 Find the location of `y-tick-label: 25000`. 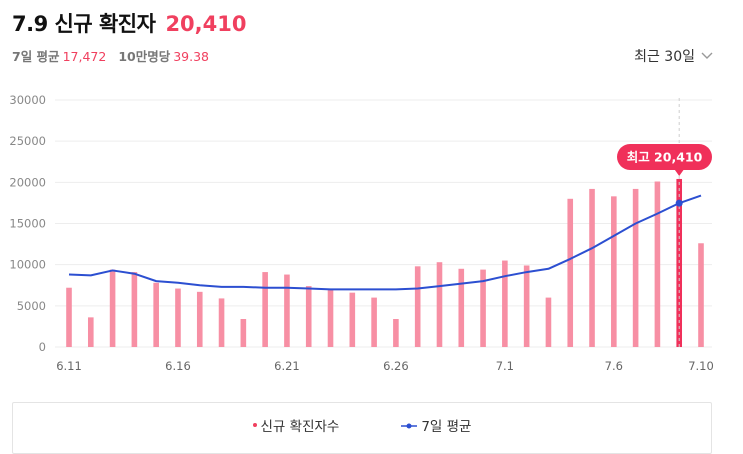

y-tick-label: 25000 is located at coordinates (27, 141).